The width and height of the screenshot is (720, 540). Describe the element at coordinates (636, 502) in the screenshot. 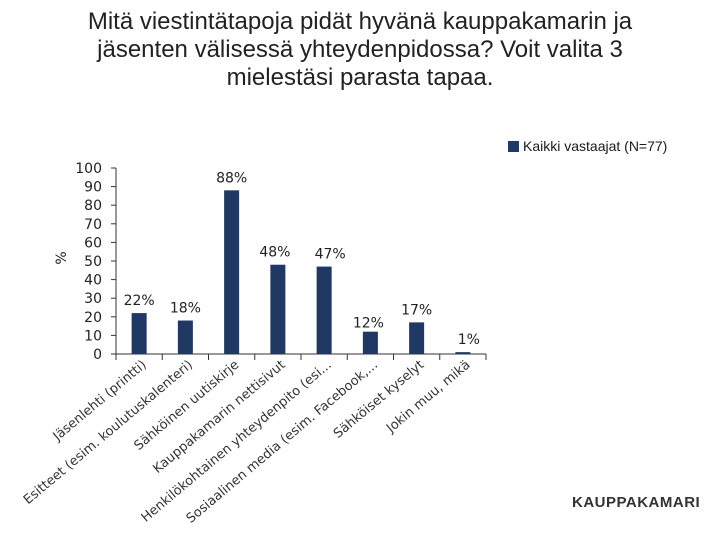

I see `kauppakamari-logo: KAUPPAKAMARI` at that location.